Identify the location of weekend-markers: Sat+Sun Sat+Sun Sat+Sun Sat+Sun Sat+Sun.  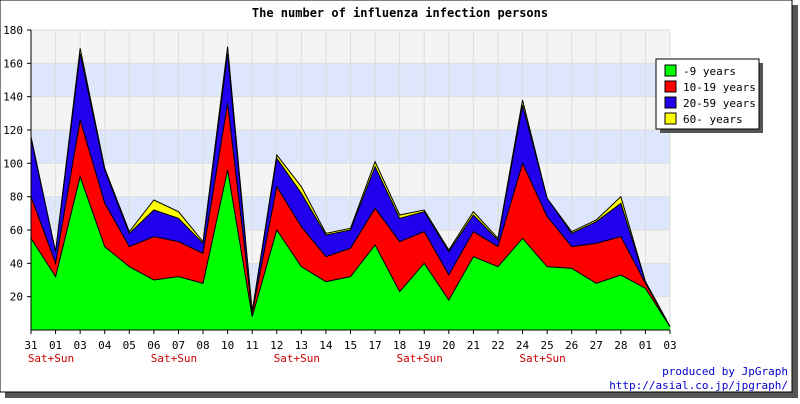
(297, 358).